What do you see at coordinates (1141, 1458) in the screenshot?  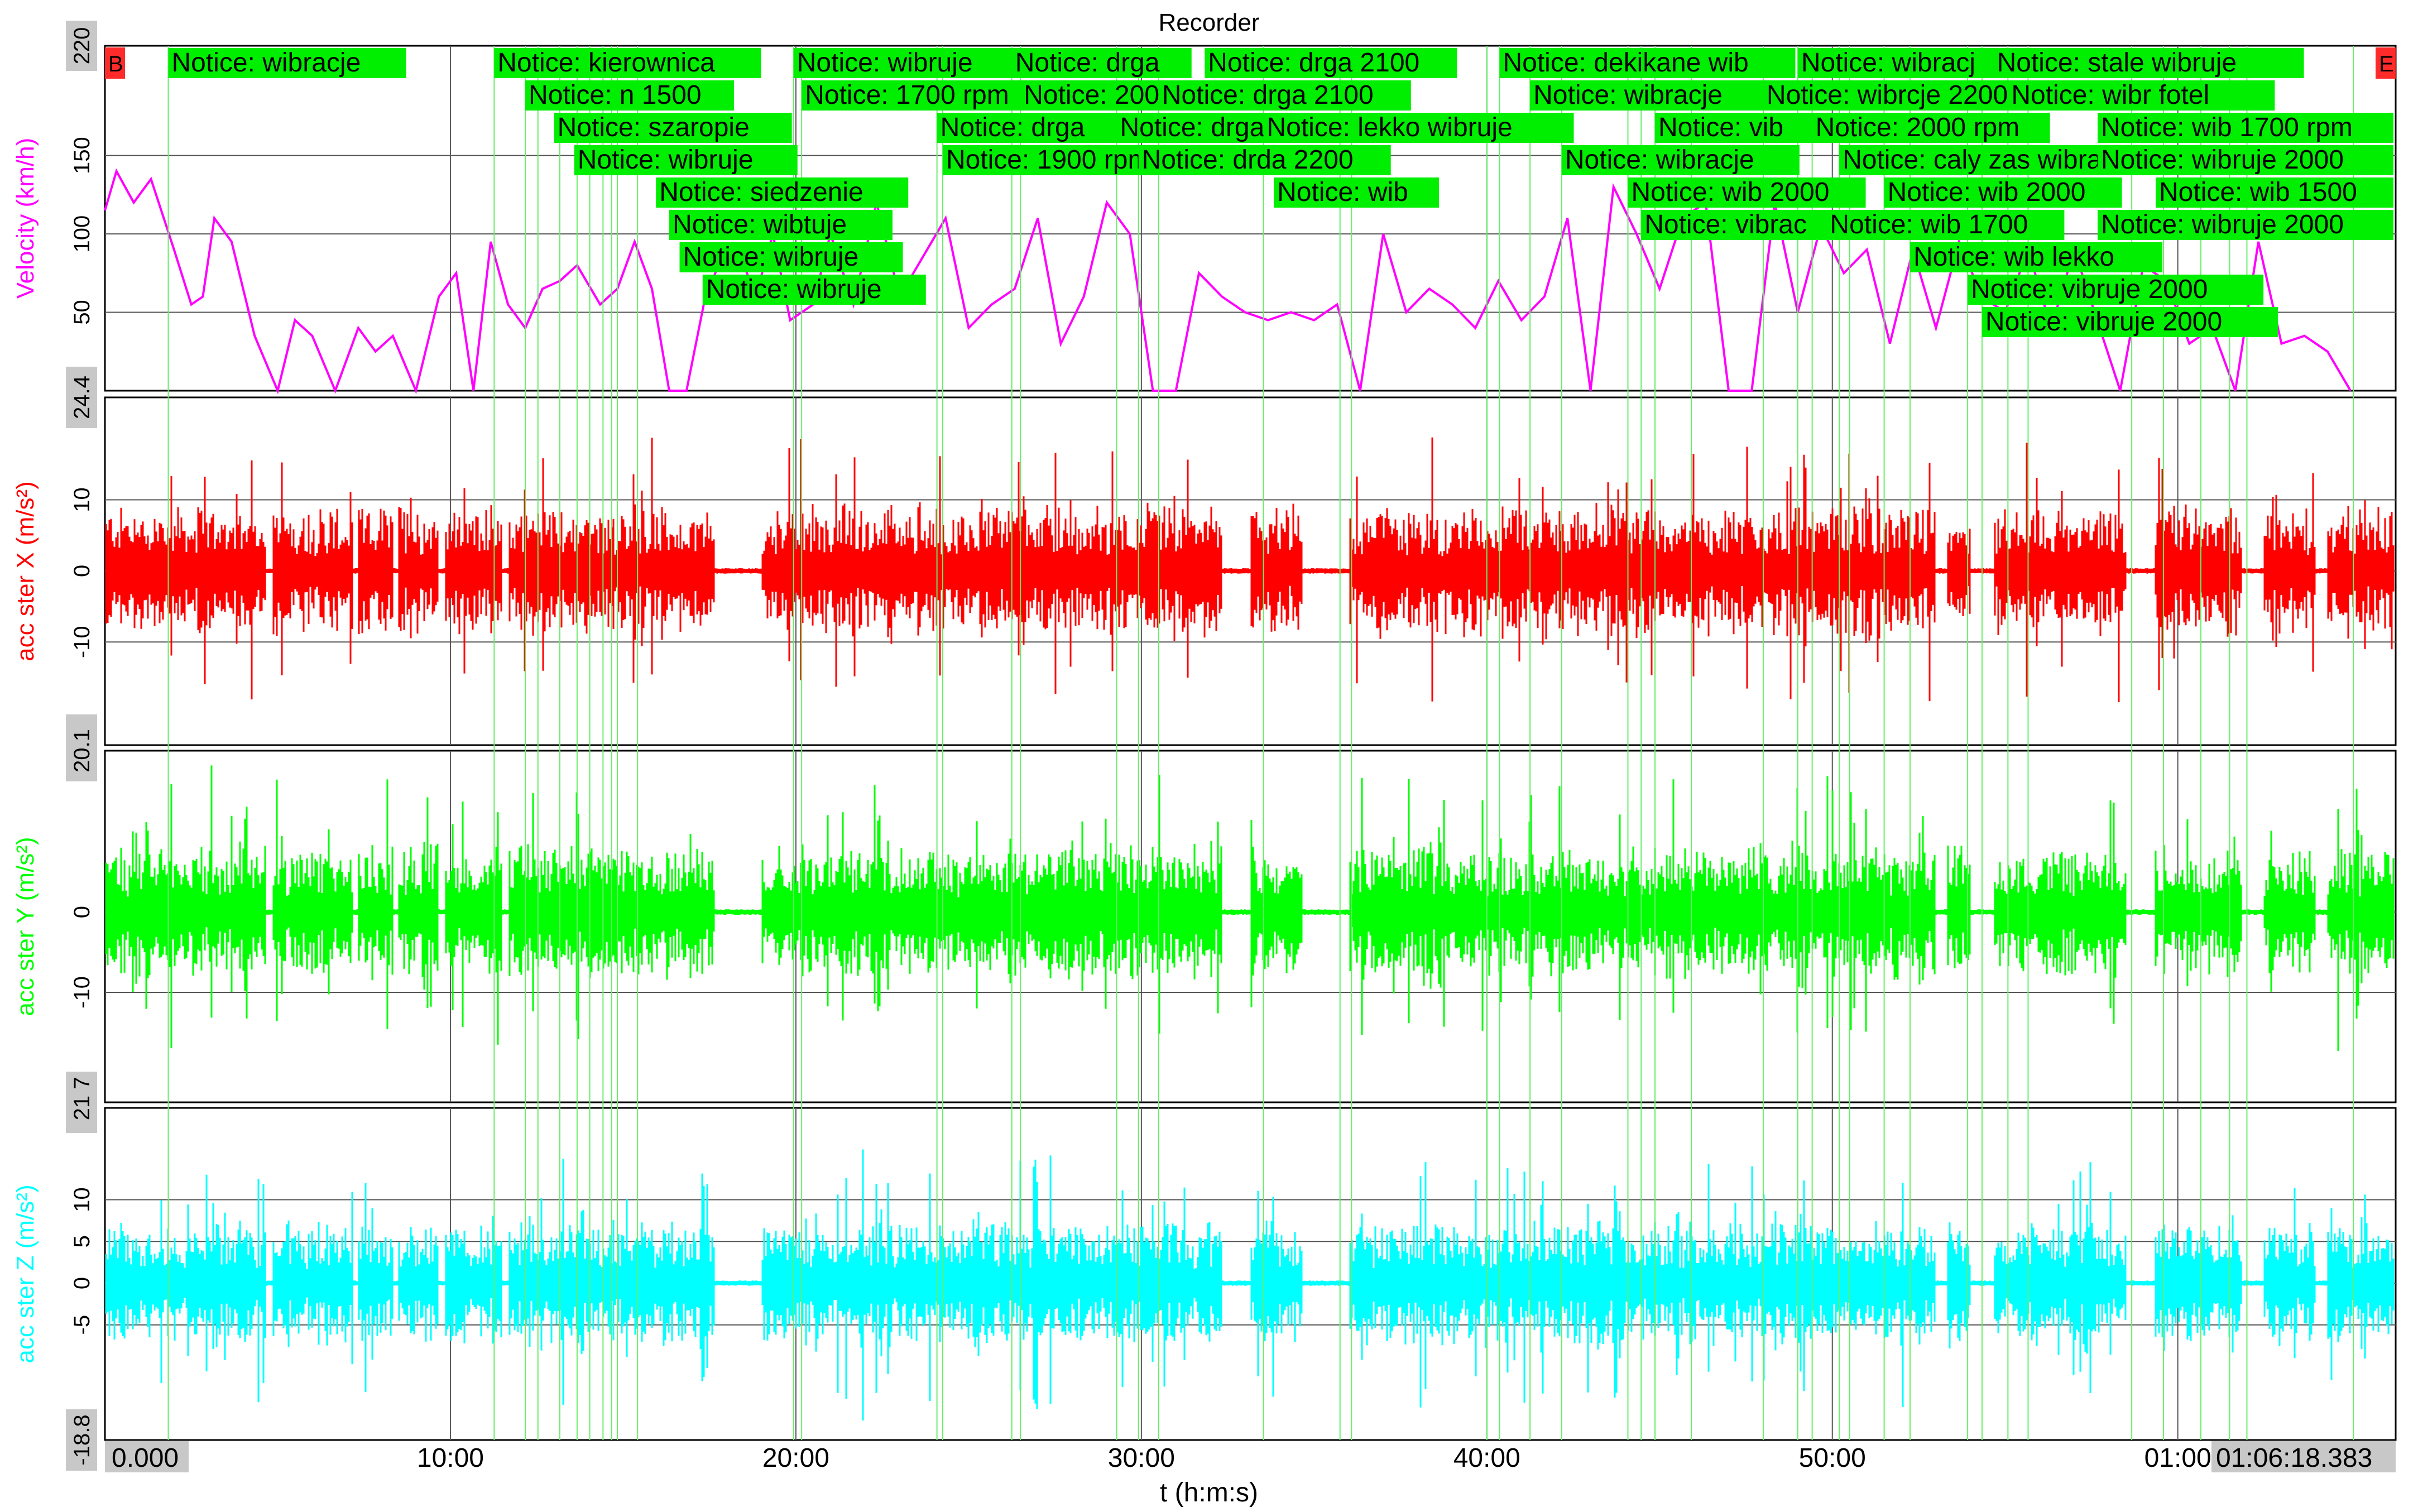 I see `x-tick-label: 30:00` at bounding box center [1141, 1458].